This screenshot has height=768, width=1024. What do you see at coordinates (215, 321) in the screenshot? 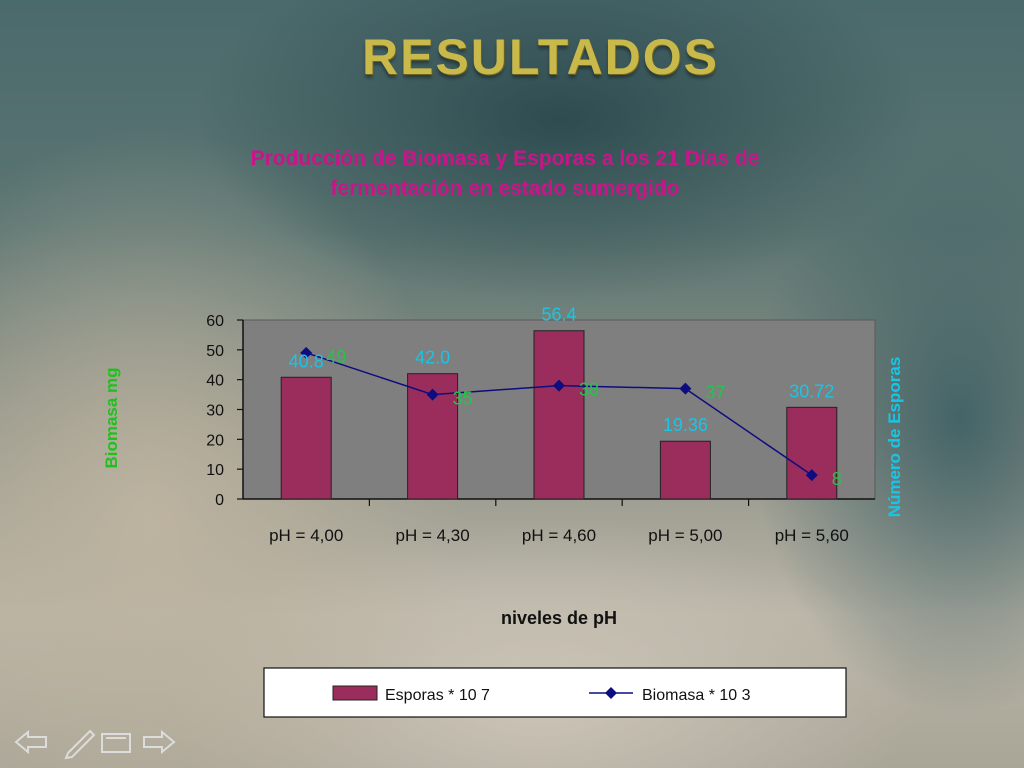
I see `y-tick-label: 60` at bounding box center [215, 321].